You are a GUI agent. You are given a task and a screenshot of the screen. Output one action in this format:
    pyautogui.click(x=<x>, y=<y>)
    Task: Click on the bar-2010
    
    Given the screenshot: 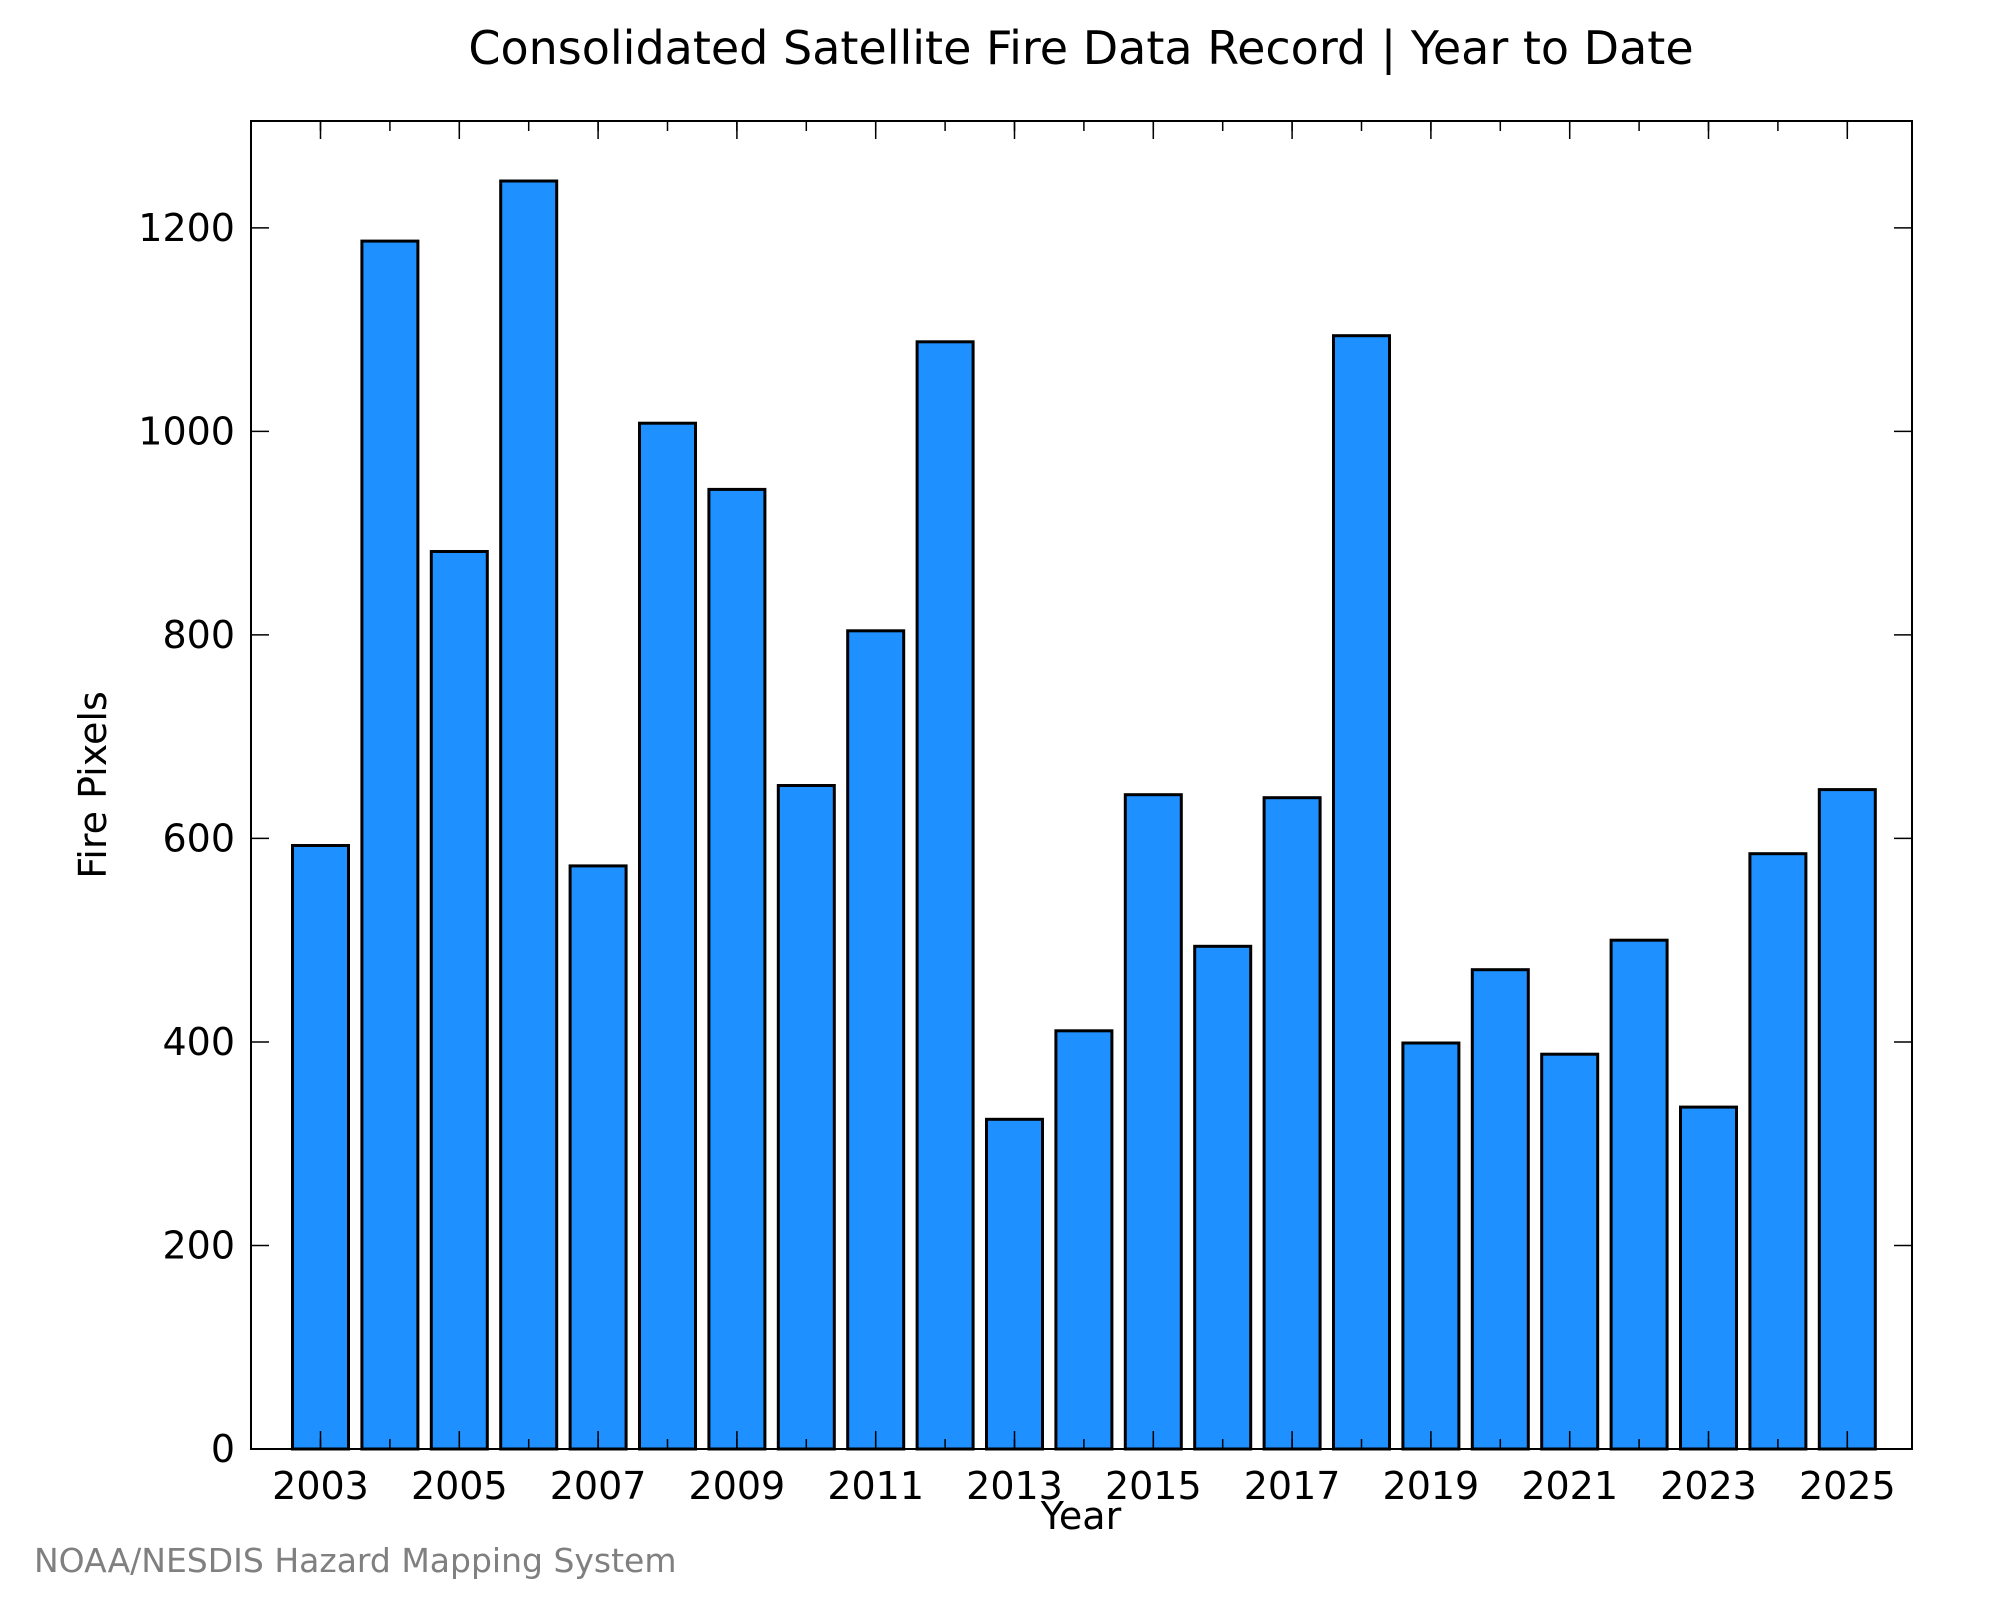 What is the action you would take?
    pyautogui.click(x=806, y=1117)
    